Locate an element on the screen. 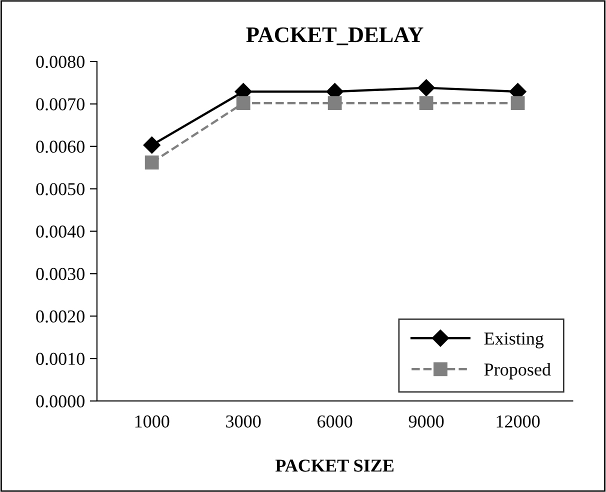 This screenshot has height=492, width=606. y-tick-label: 0.0040 is located at coordinates (60, 231).